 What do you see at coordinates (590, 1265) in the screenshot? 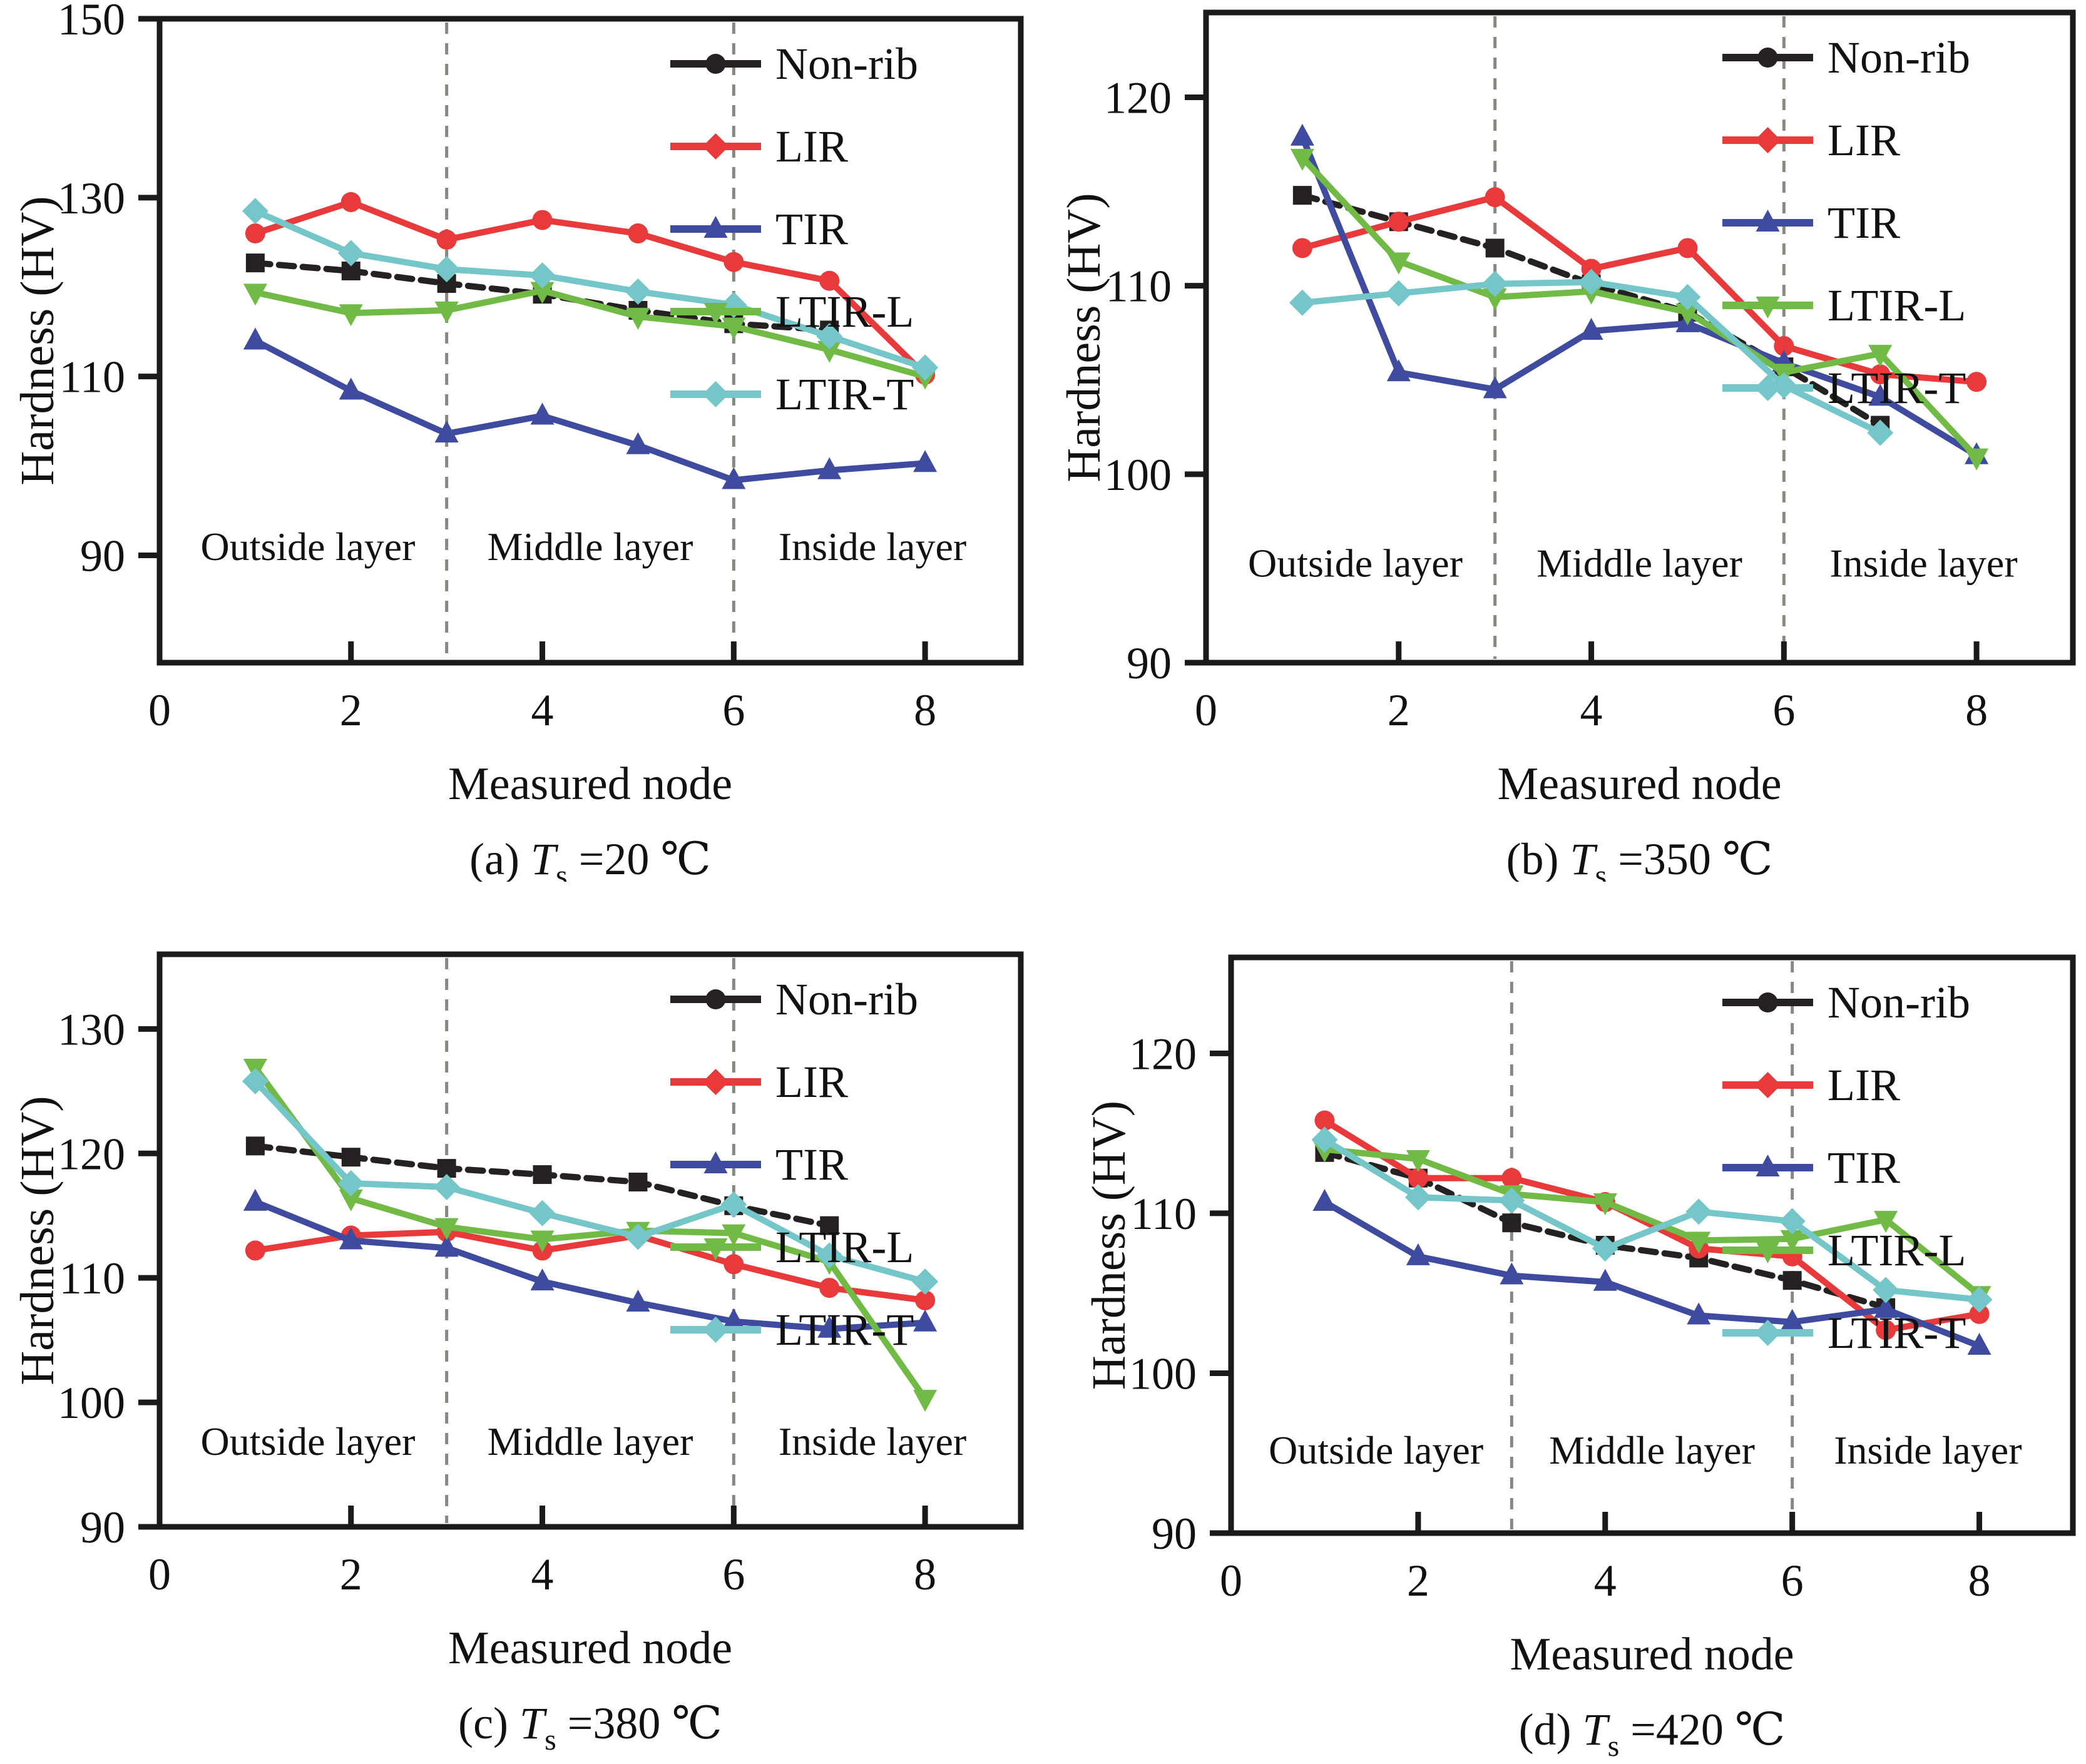
I see `series-line-LIR` at bounding box center [590, 1265].